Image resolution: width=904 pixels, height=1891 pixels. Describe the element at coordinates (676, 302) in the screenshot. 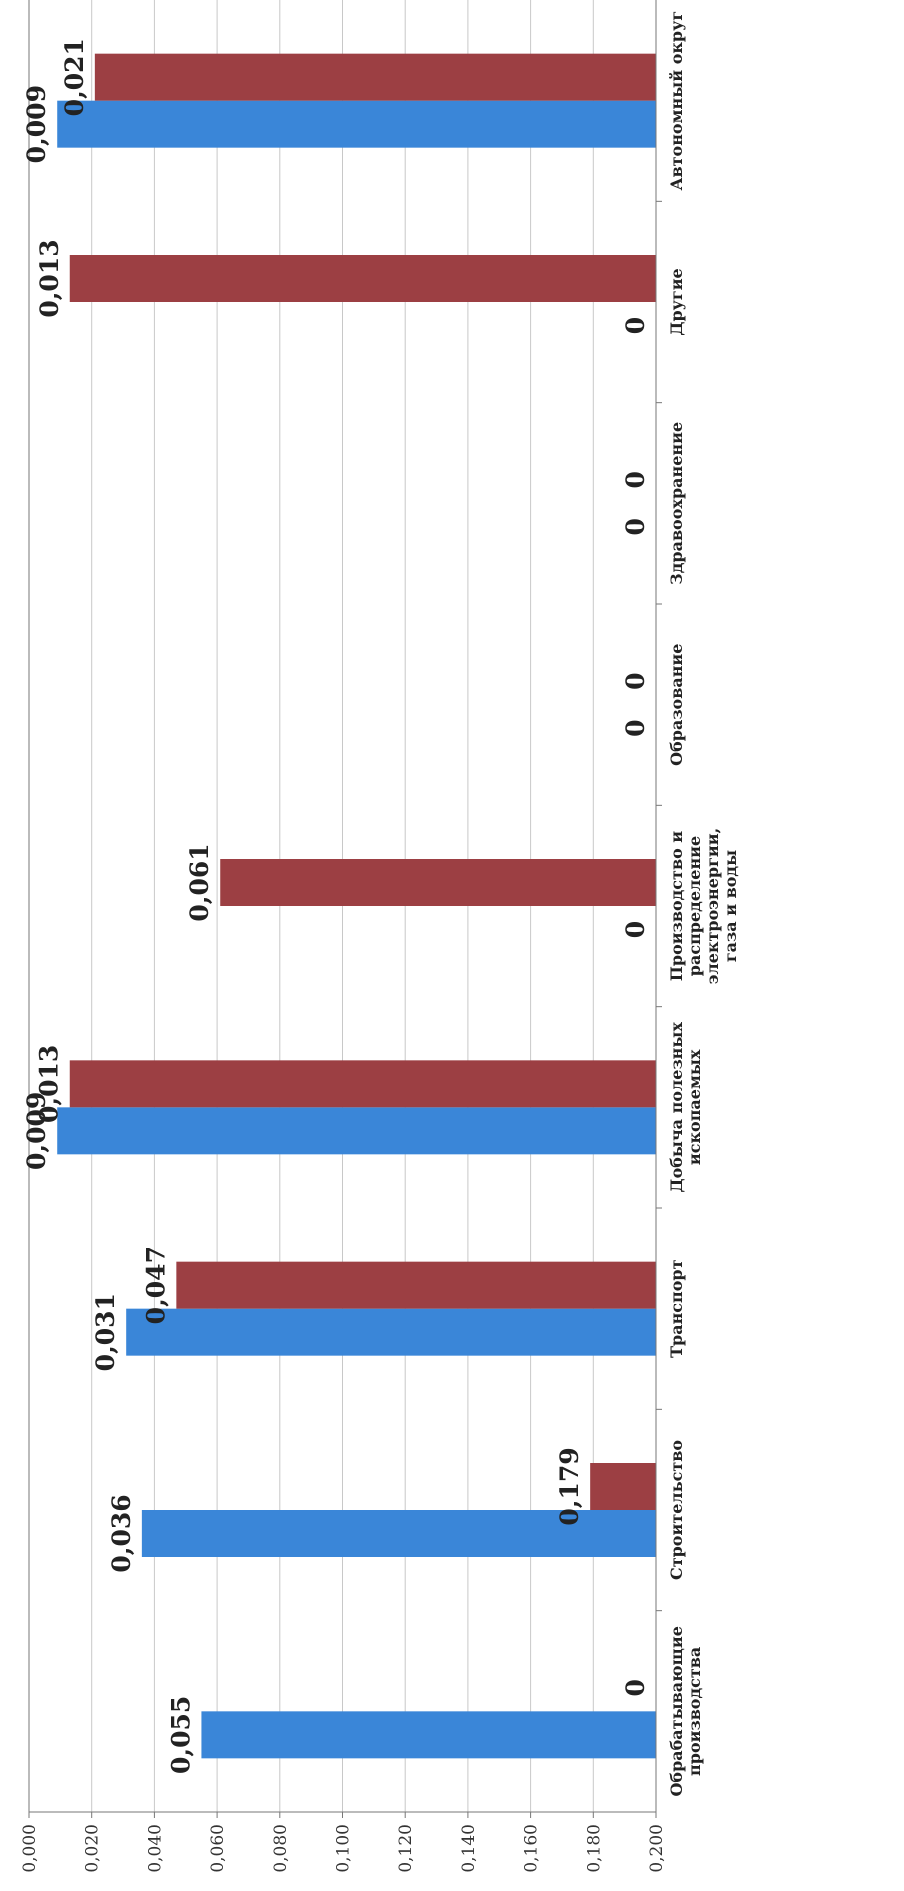

I see `category-label: Другие` at that location.